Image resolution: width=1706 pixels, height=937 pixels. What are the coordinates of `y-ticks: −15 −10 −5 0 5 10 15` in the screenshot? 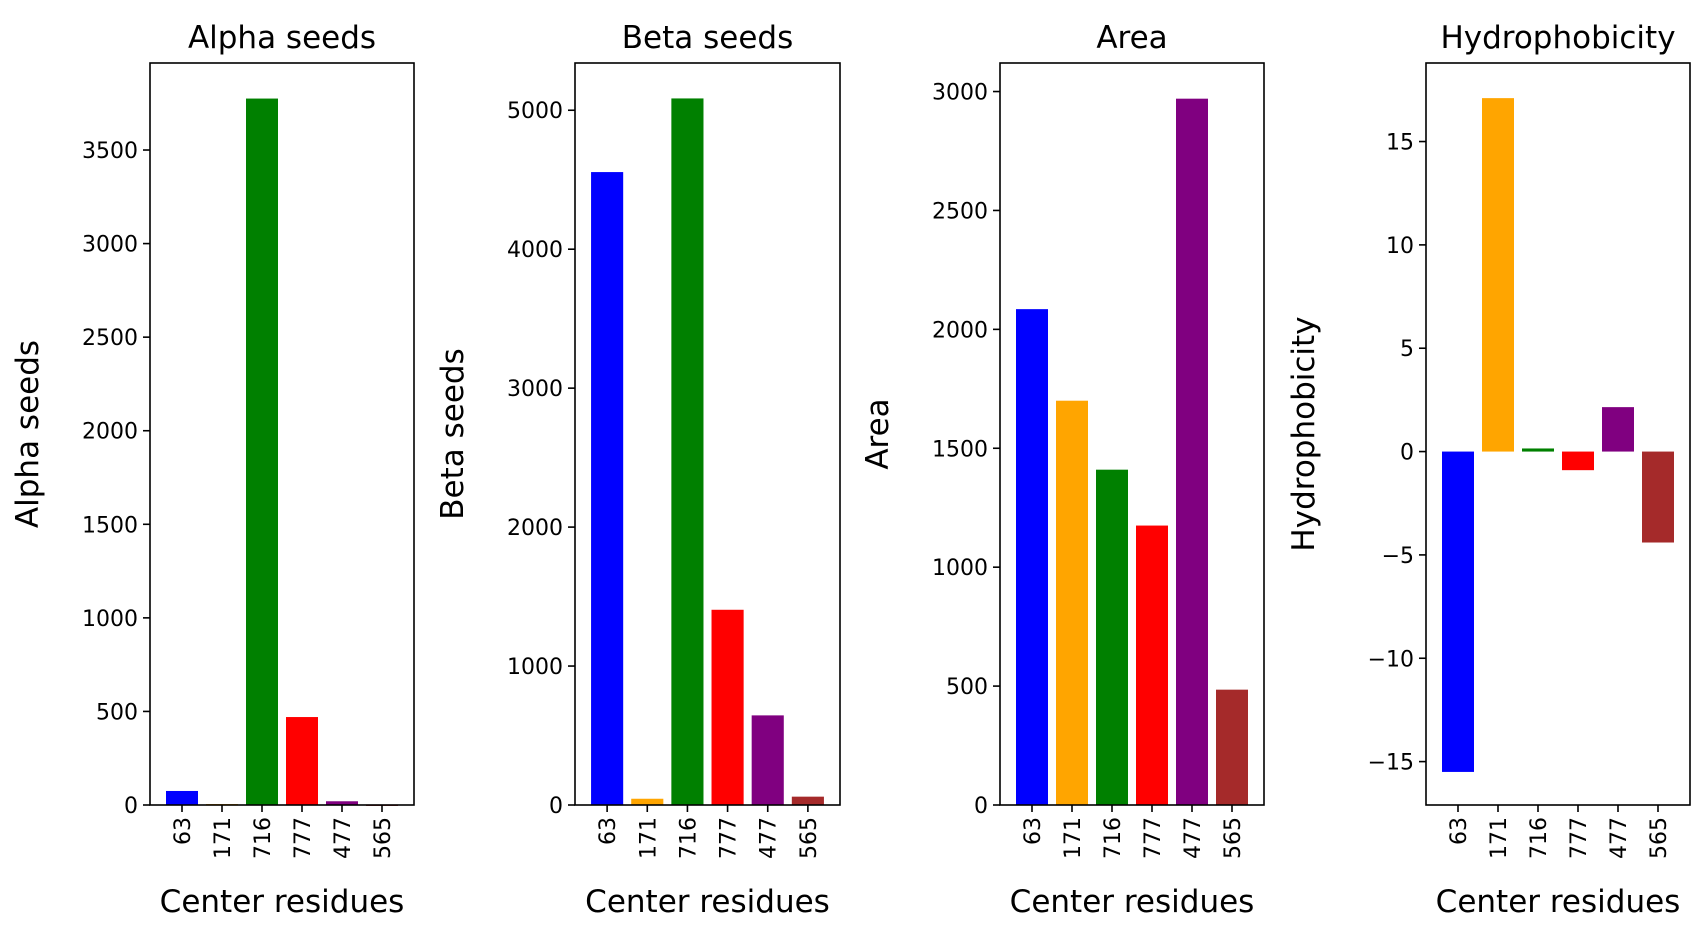 It's located at (1397, 453).